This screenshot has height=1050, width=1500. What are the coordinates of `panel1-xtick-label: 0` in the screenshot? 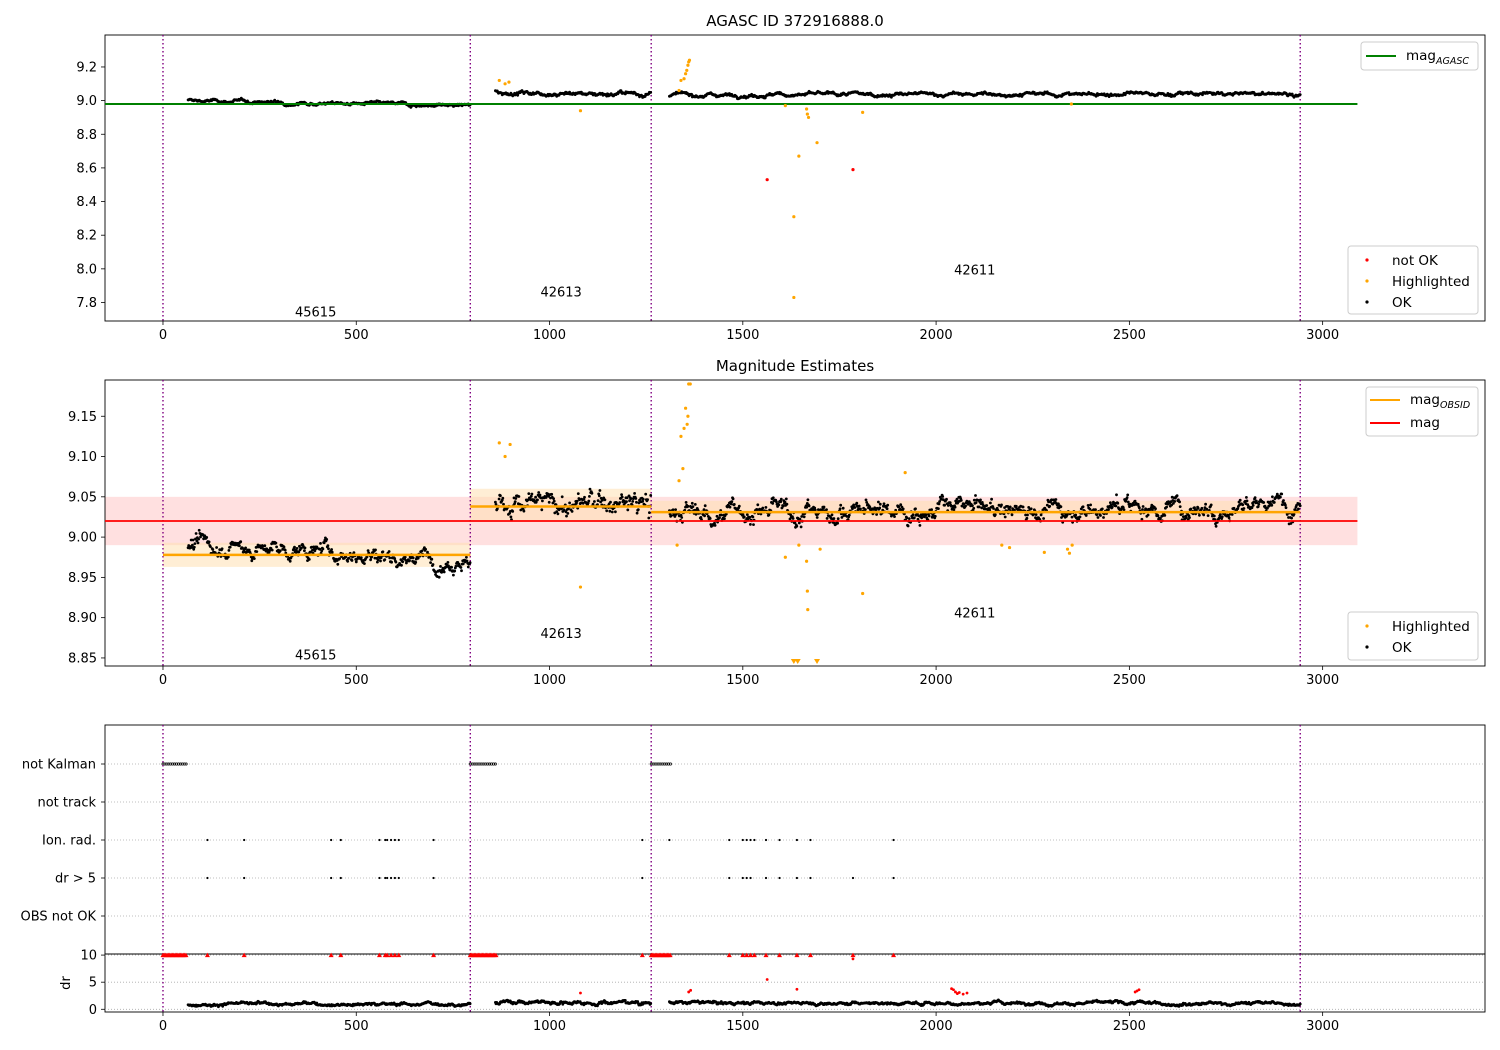 It's located at (163, 335).